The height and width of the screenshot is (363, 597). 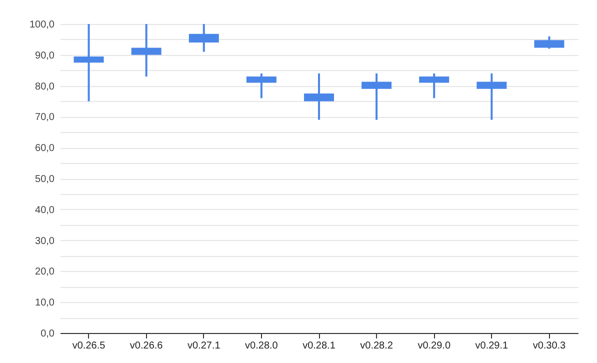 I want to click on x-tick-label: v0.26.6, so click(x=147, y=346).